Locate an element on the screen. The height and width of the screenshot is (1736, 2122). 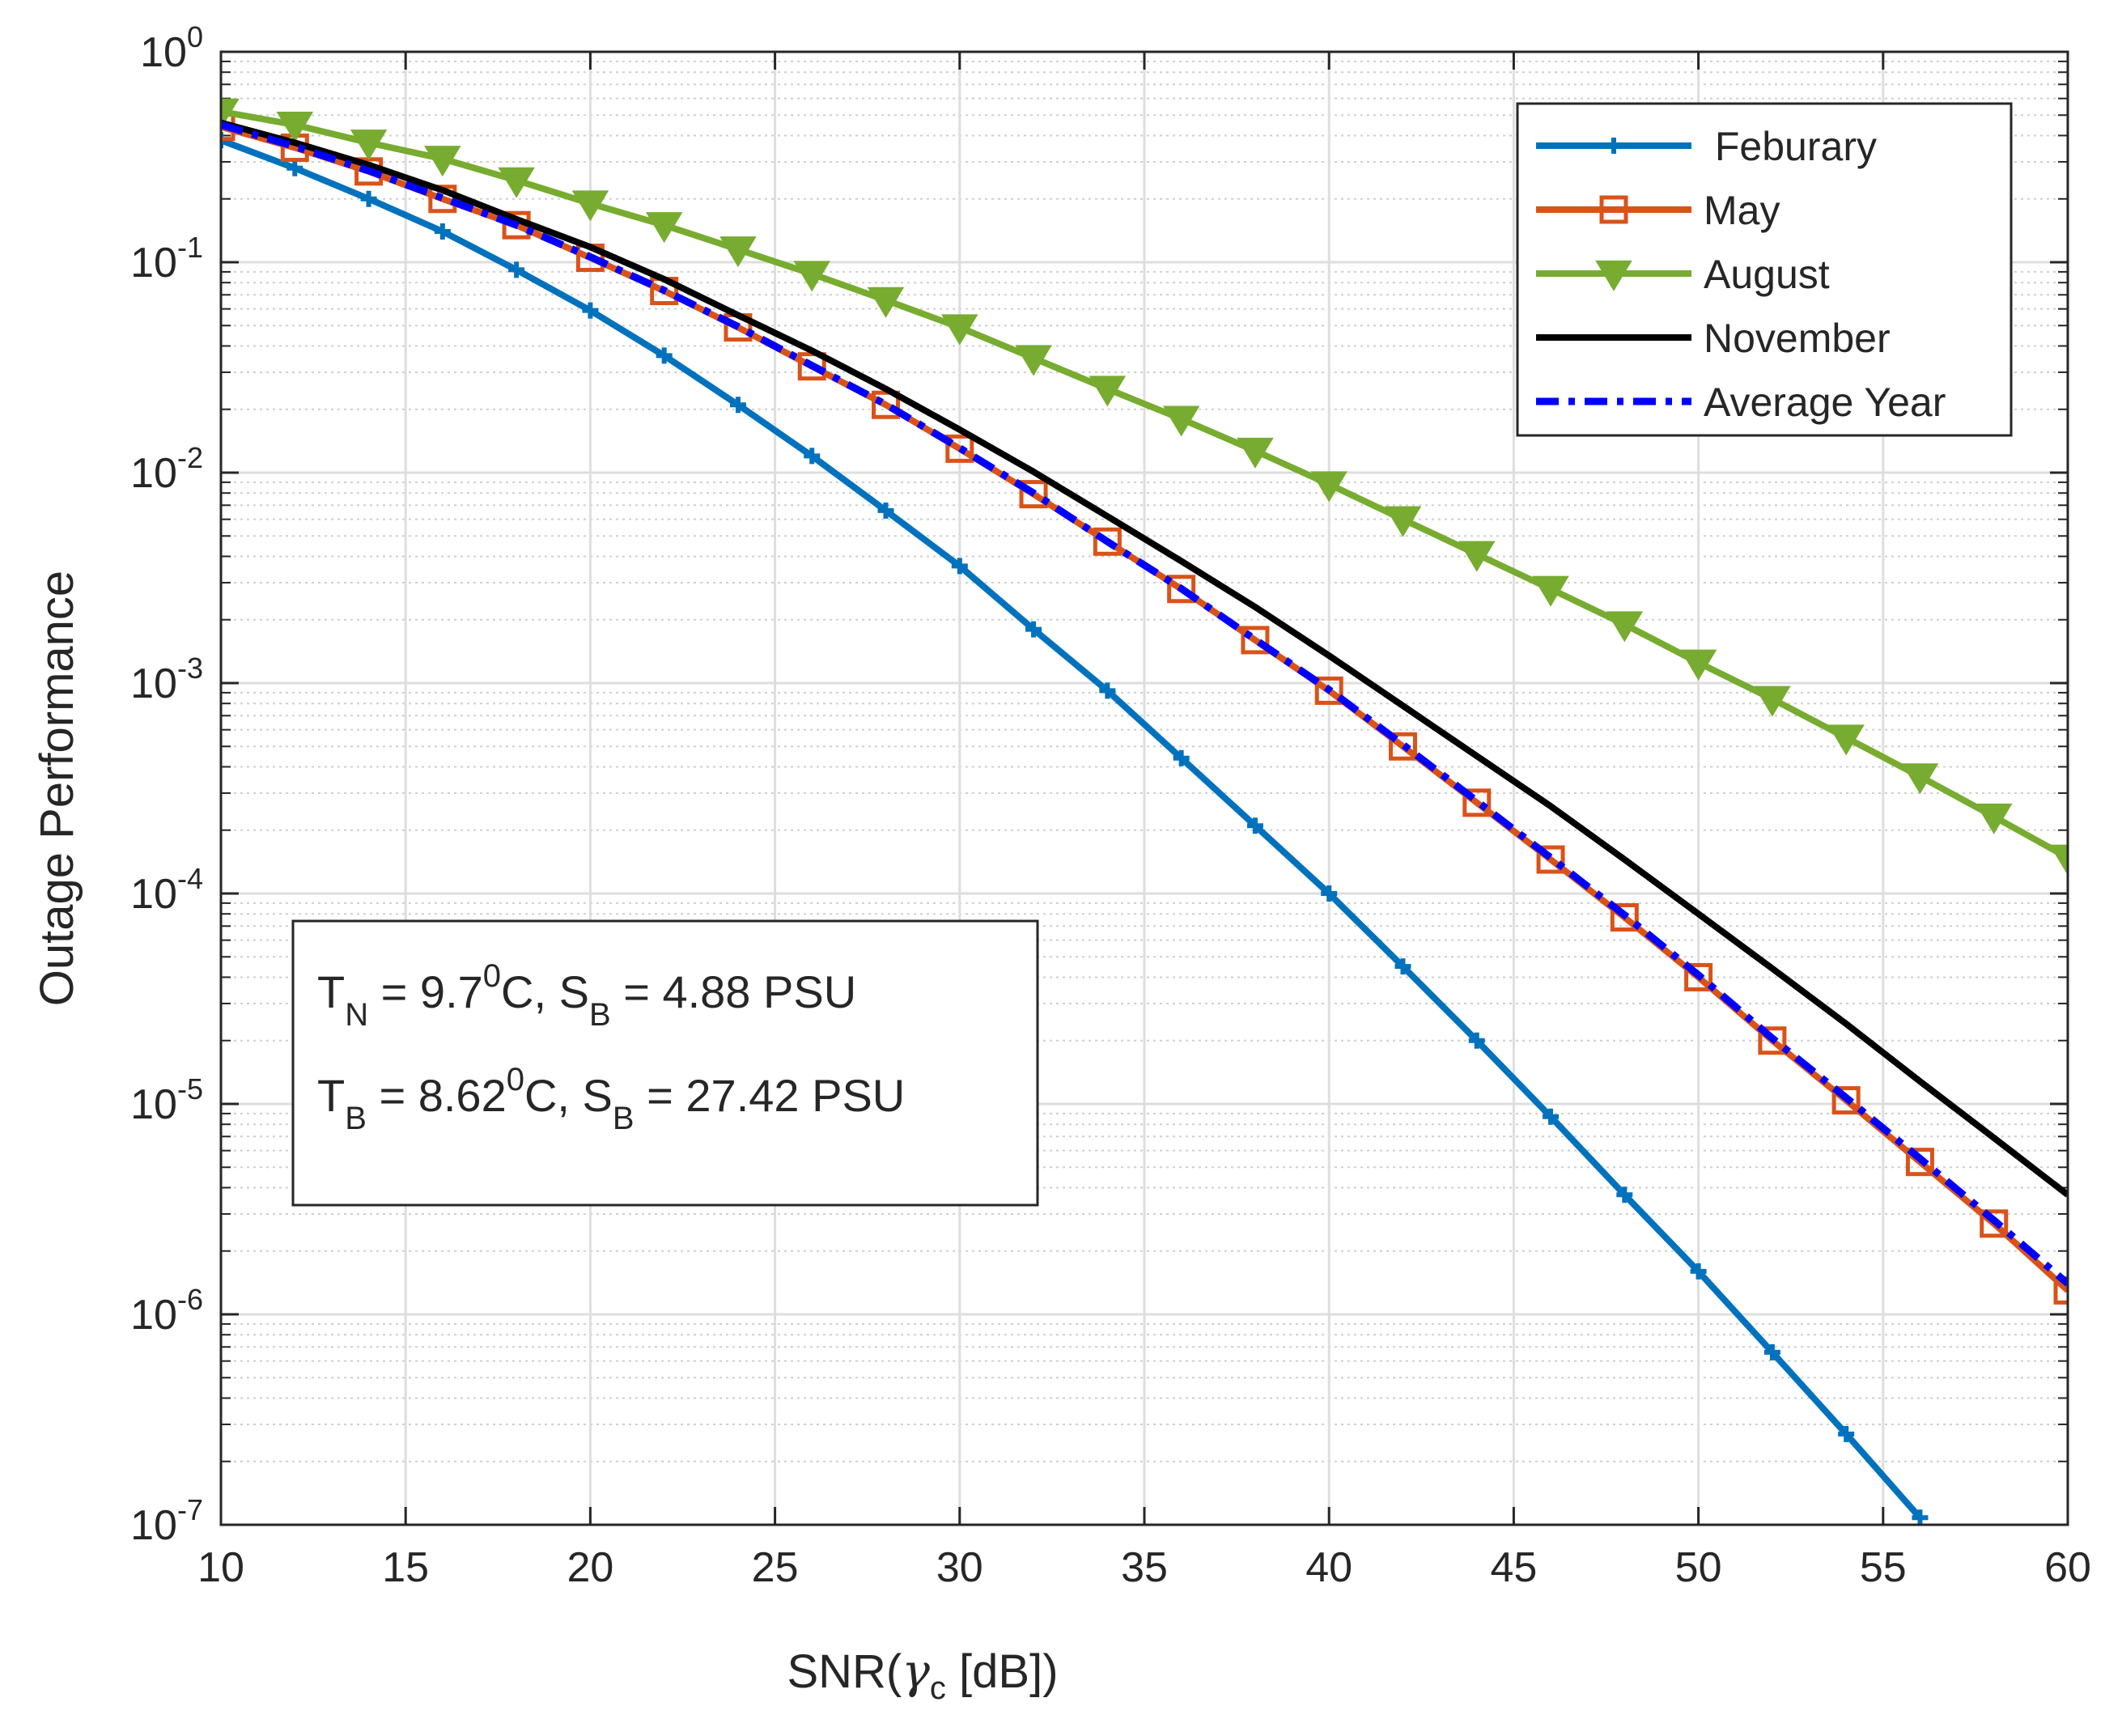
y-tick-label: 10⁻⁶ is located at coordinates (166, 1311).